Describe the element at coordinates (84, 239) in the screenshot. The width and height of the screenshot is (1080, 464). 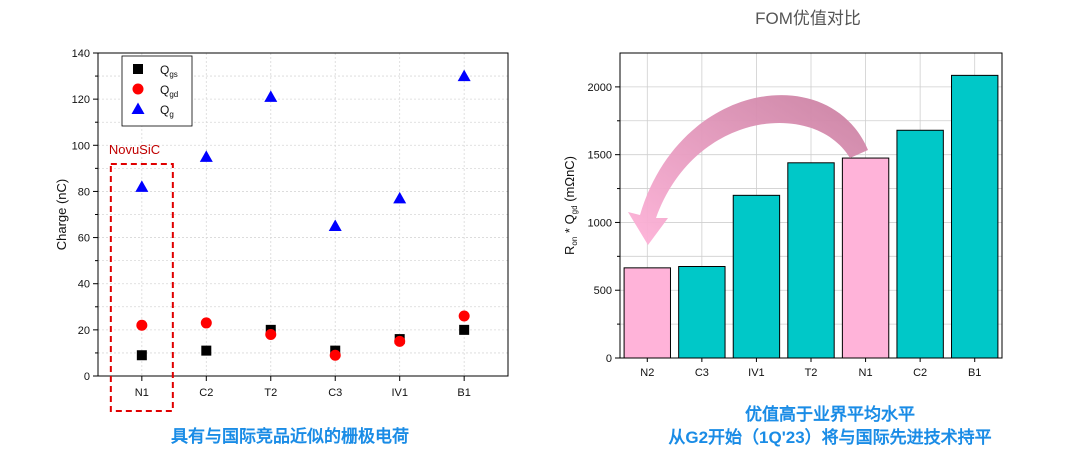
I see `y-tick-label: 60` at that location.